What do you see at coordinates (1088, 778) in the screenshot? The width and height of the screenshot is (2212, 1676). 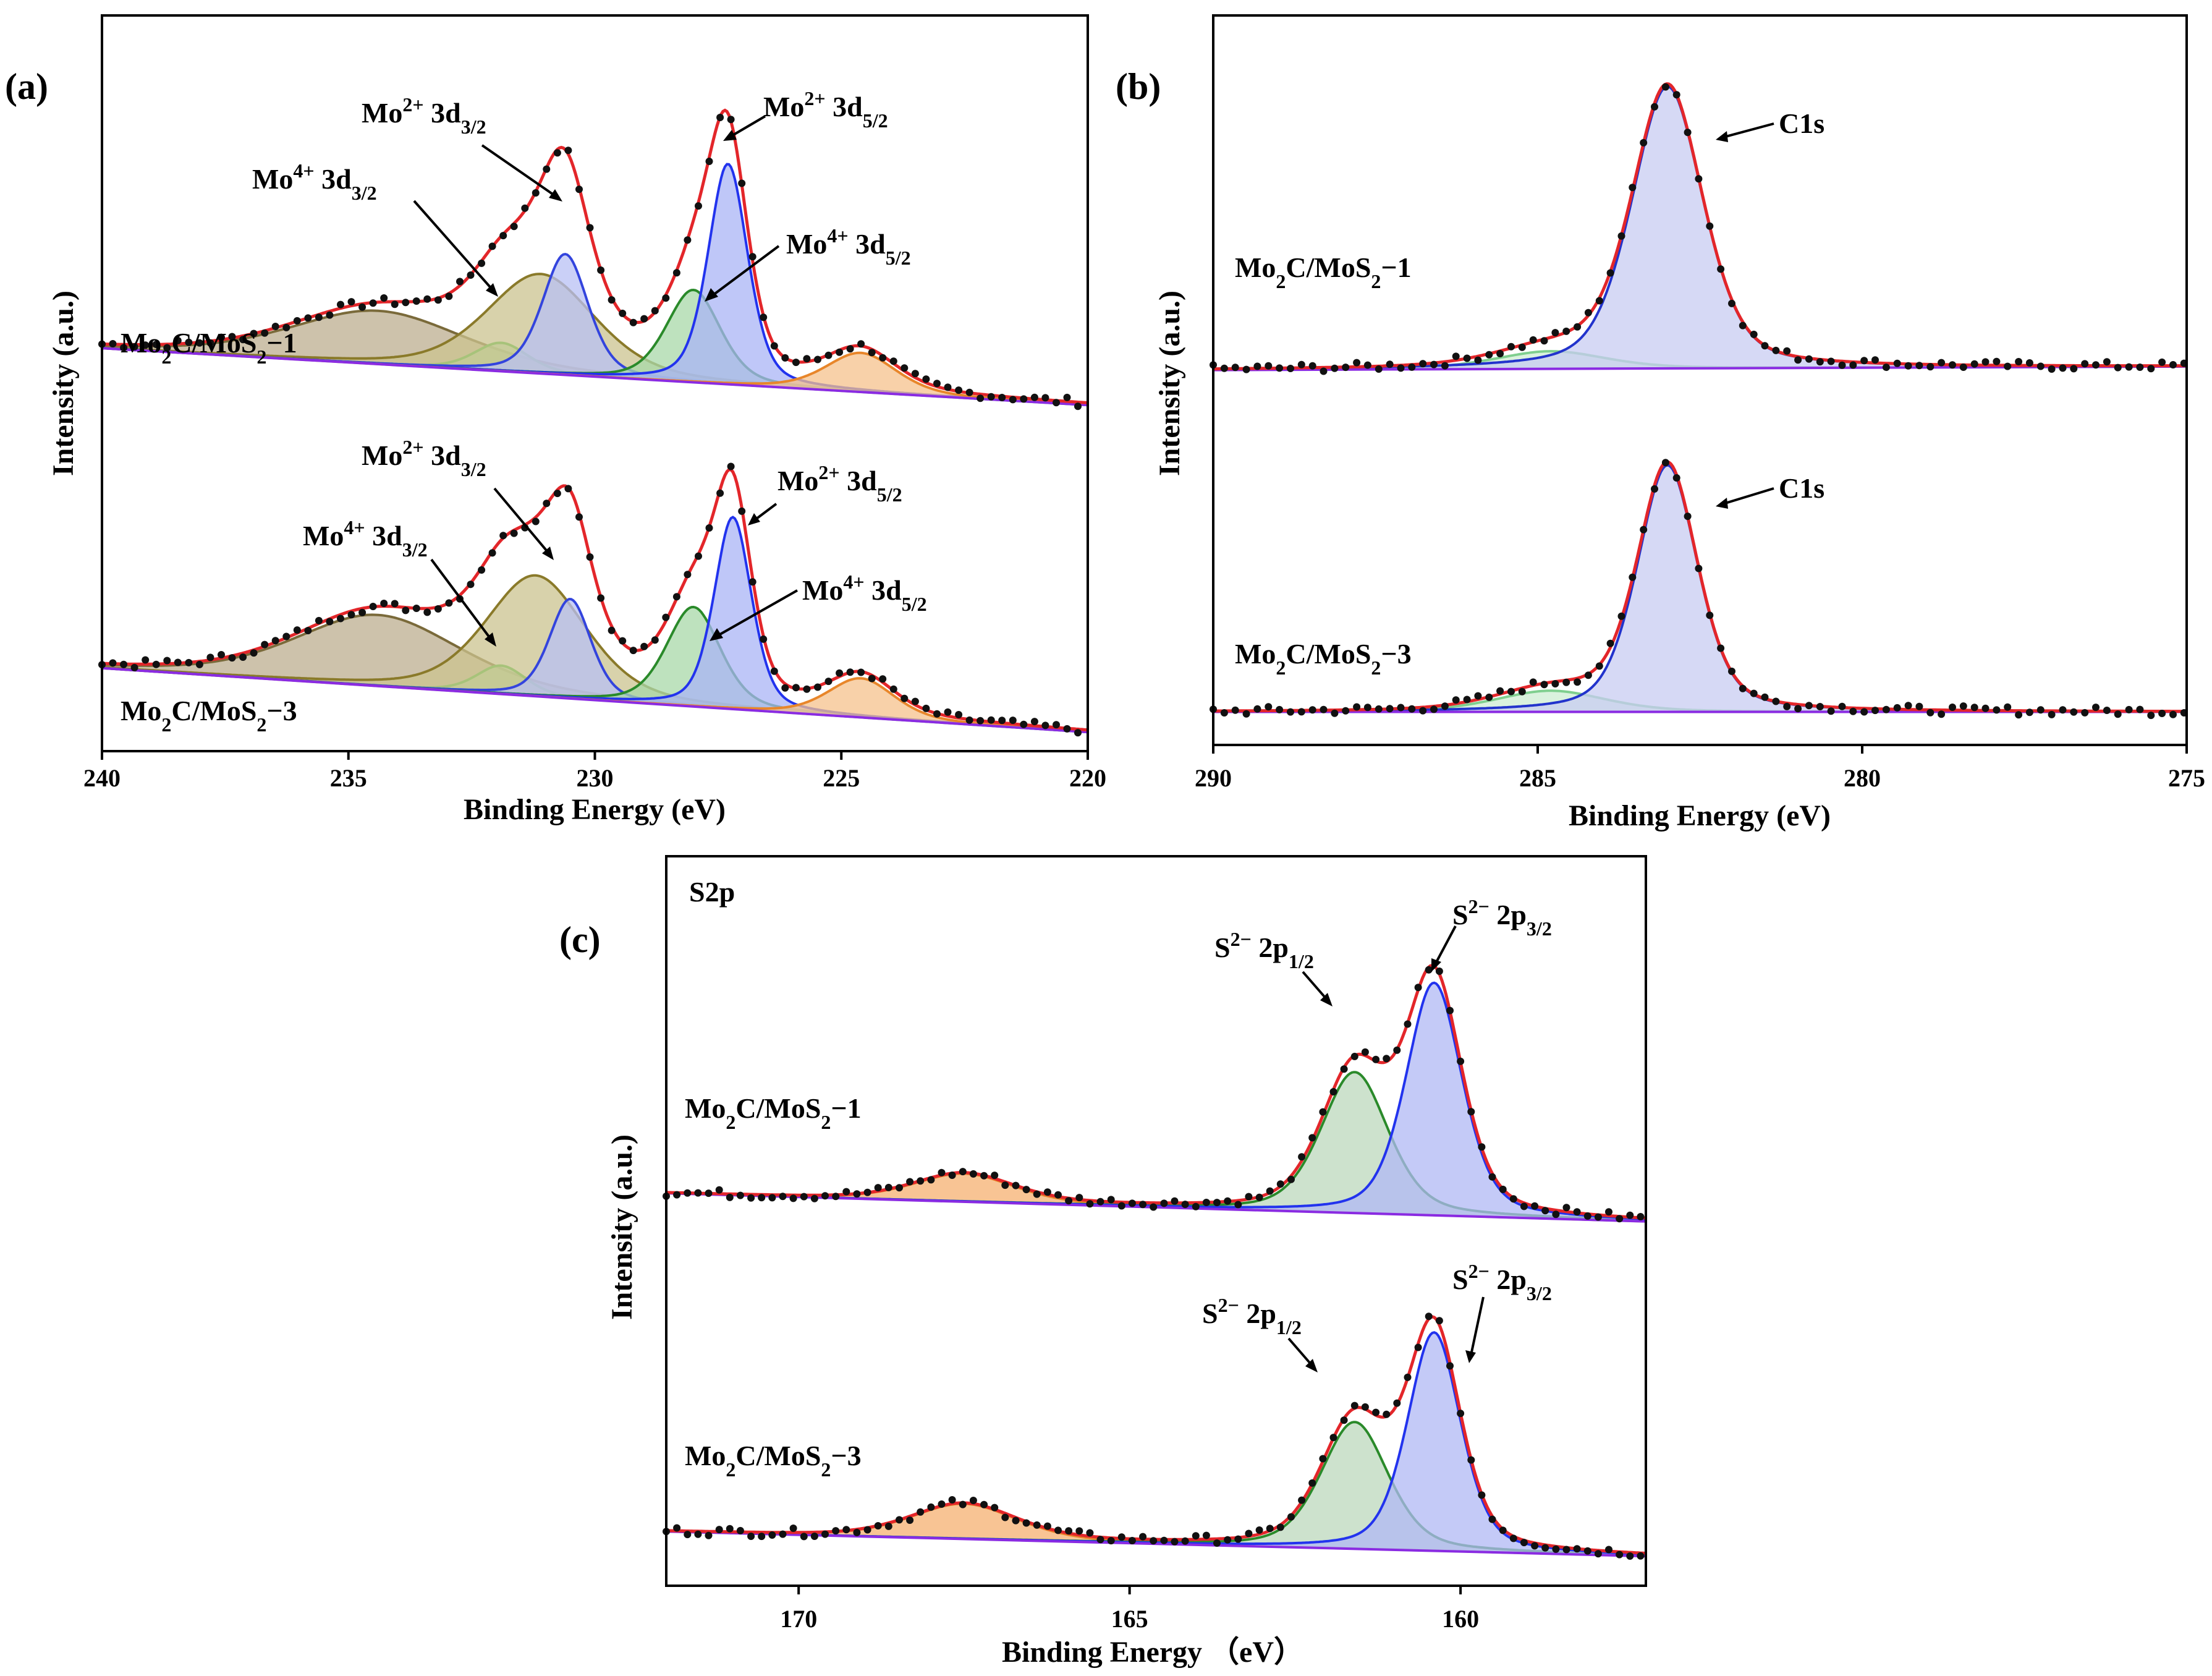 I see `panel-a-x-tick-label-4: 220` at bounding box center [1088, 778].